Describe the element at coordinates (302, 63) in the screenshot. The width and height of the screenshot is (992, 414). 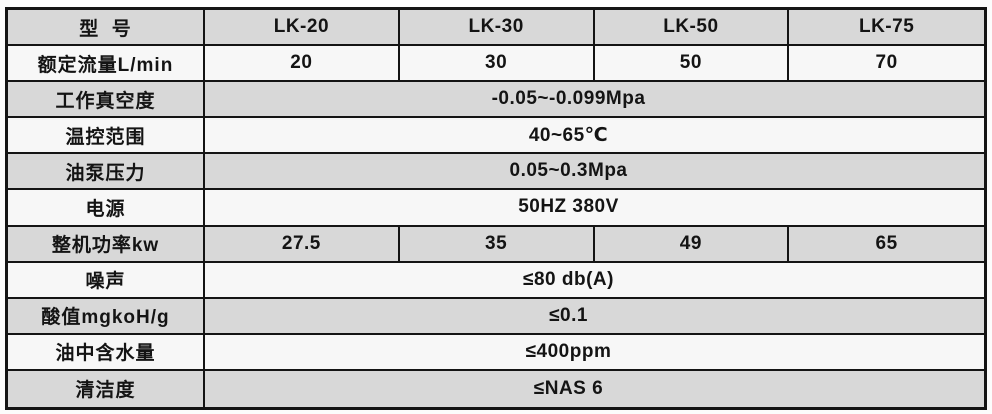
I see `flow-value: 20` at that location.